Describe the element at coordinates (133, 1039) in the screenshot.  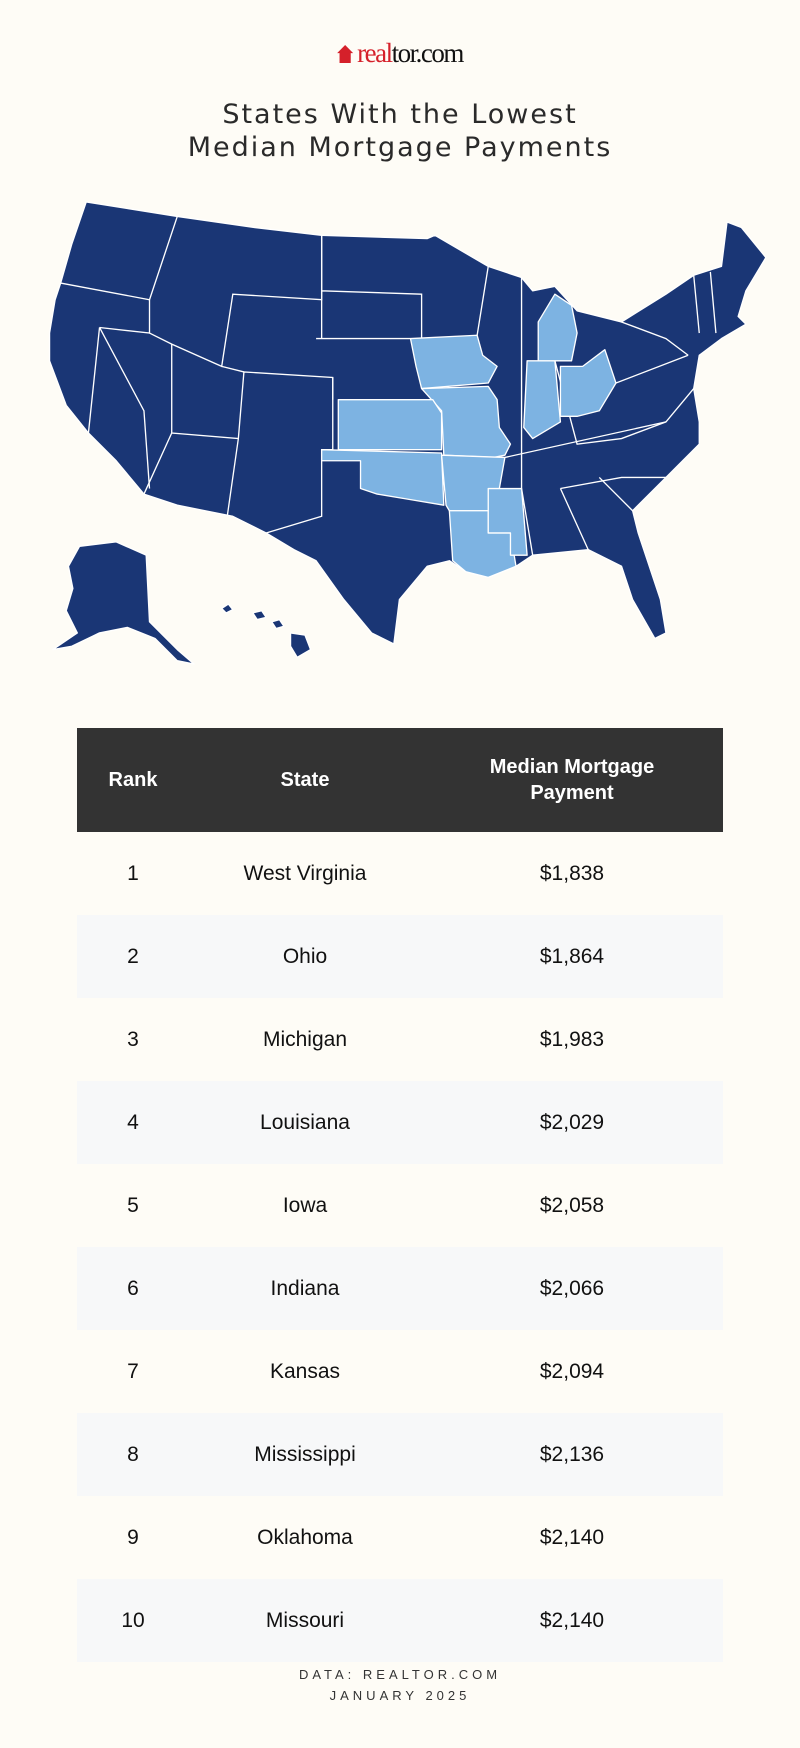
I see `rank-cell: 3` at that location.